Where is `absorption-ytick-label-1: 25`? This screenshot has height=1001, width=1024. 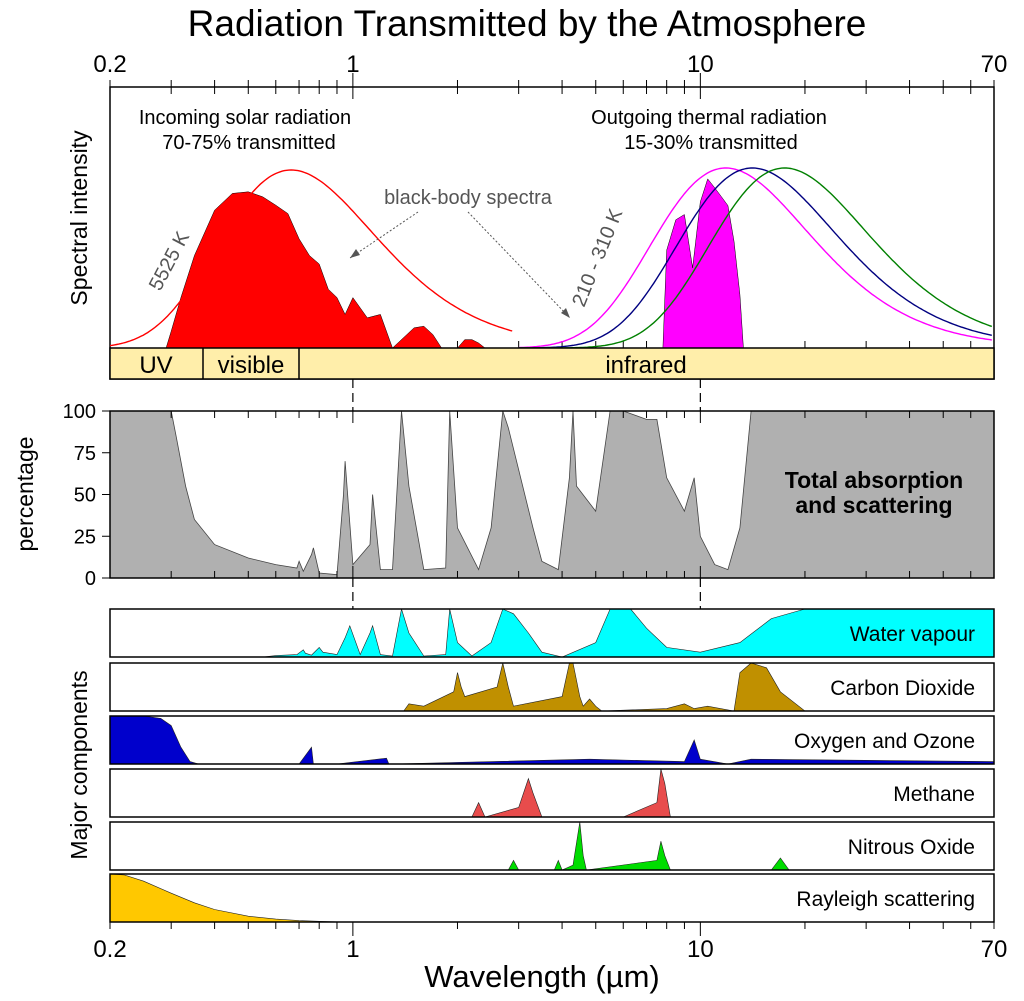 absorption-ytick-label-1: 25 is located at coordinates (85, 537).